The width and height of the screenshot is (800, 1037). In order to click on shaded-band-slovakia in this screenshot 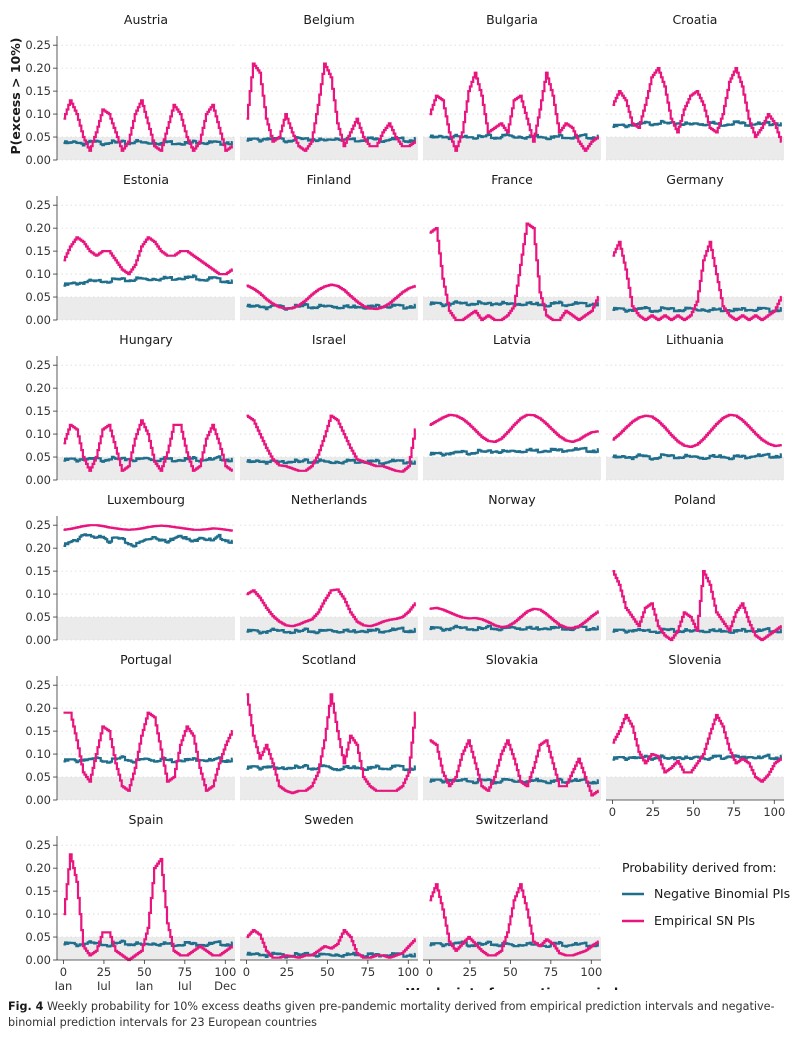, I will do `click(512, 788)`.